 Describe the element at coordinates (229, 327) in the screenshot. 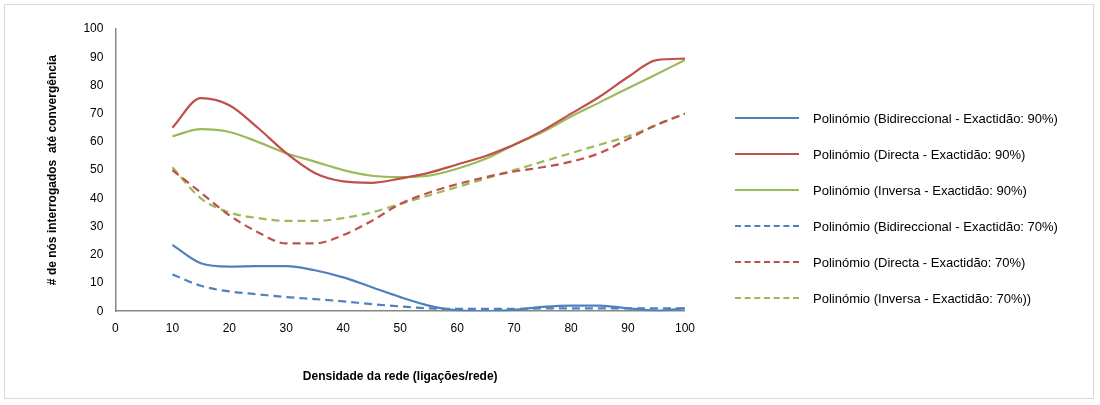

I see `x-tick-label: 20` at that location.